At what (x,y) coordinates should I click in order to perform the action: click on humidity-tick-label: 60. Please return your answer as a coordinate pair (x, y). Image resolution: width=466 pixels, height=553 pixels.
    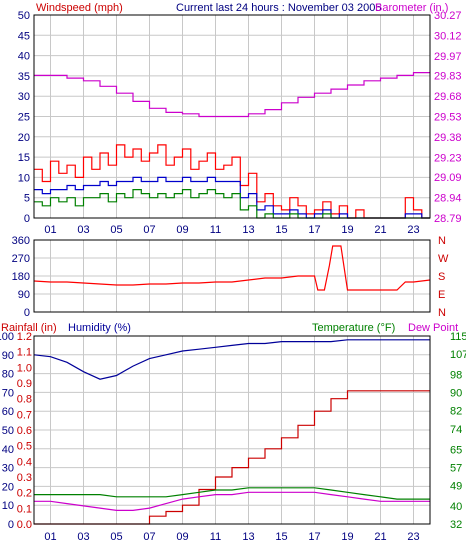
    Looking at the image, I should click on (8, 412).